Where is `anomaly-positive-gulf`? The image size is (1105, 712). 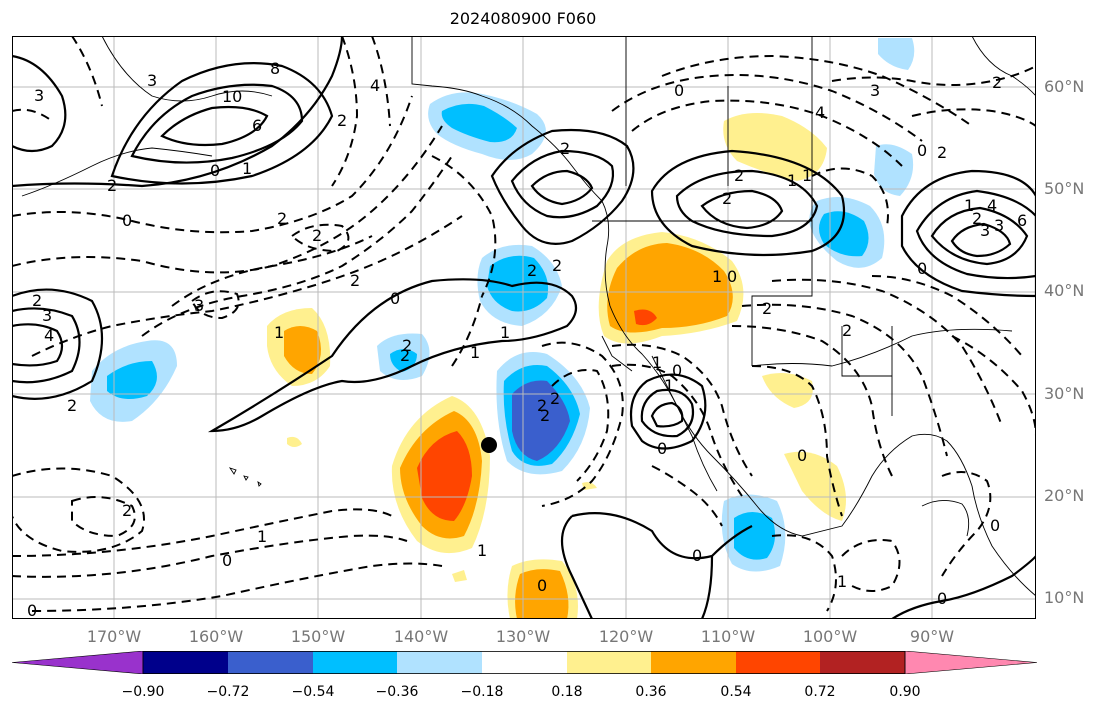
anomaly-positive-gulf is located at coordinates (815, 486).